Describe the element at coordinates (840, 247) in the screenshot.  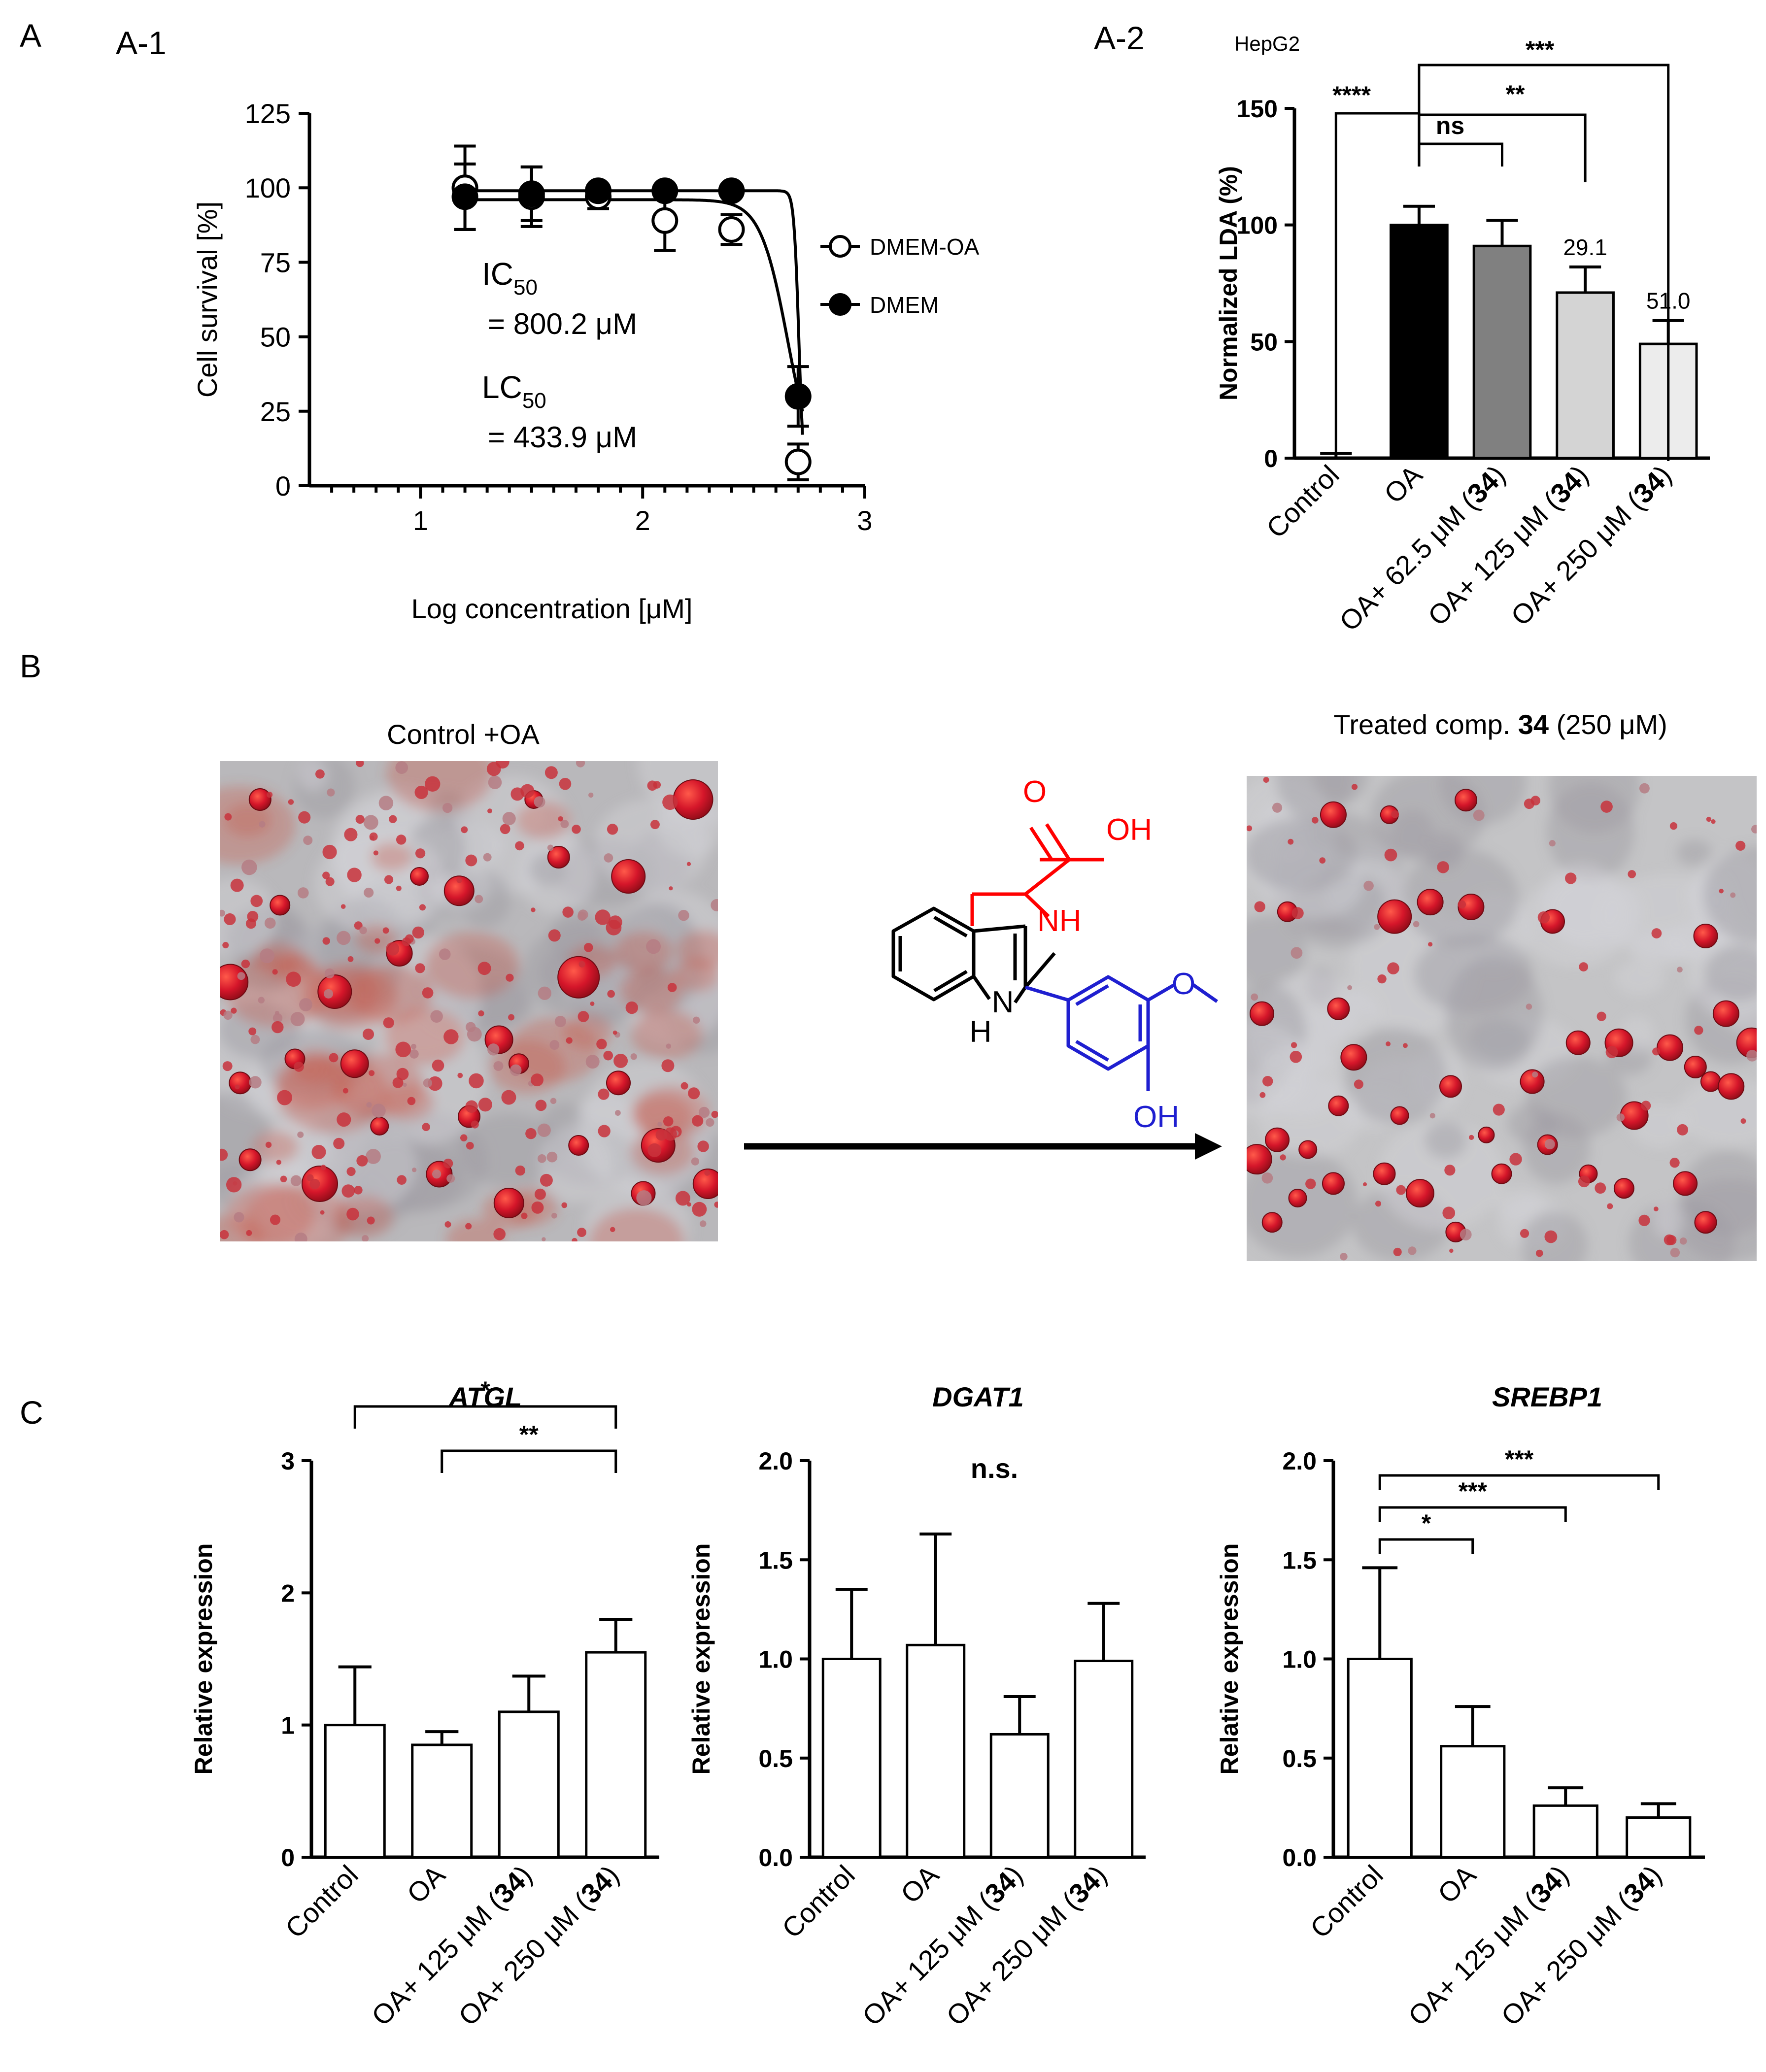
I see `a1-legend-marker-dmem-oa` at that location.